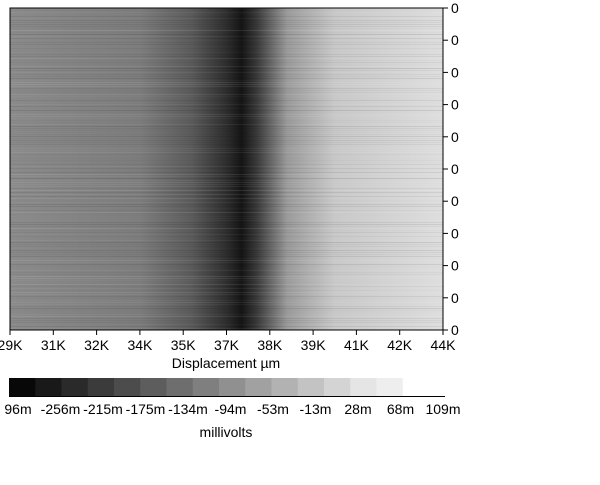 The width and height of the screenshot is (600, 485). Describe the element at coordinates (103, 409) in the screenshot. I see `colorbar-tick-label: -215m` at that location.